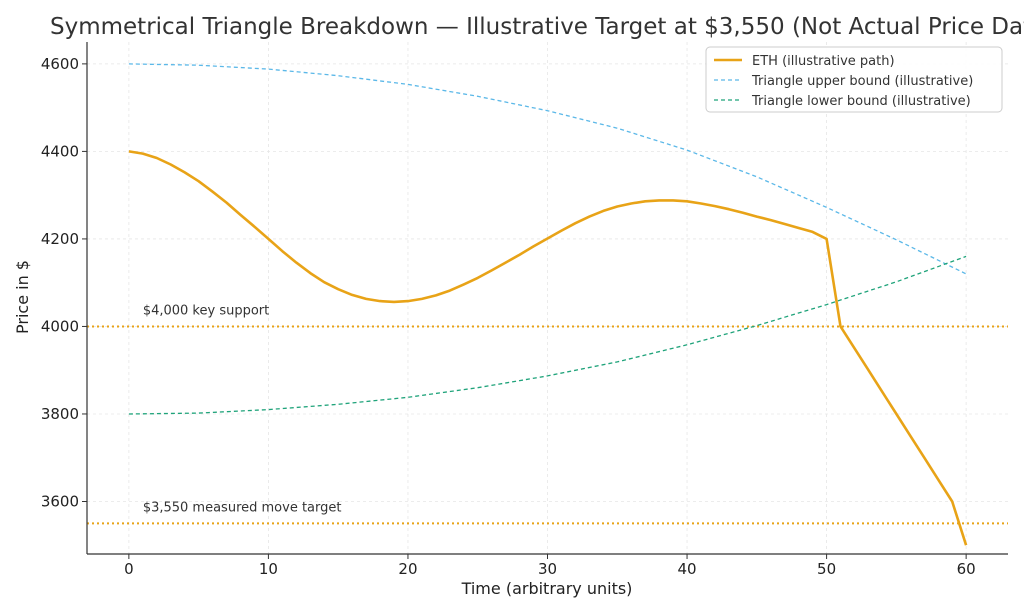 The width and height of the screenshot is (1024, 614). I want to click on y-tick-label: 4600, so click(60, 64).